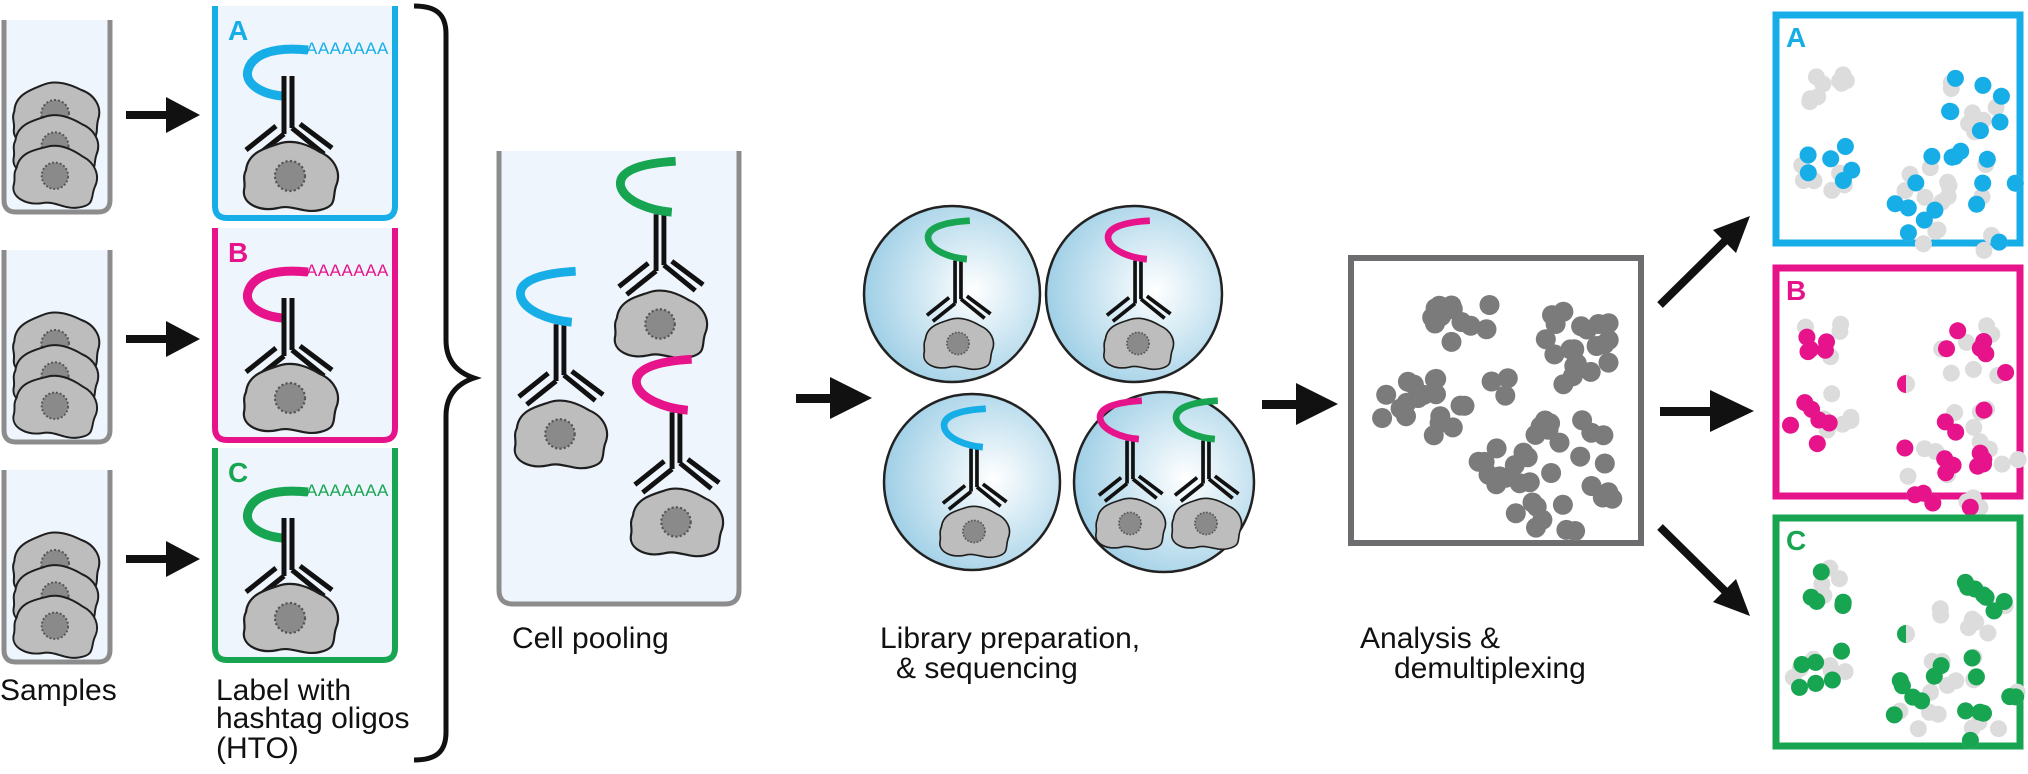  Describe the element at coordinates (1703, 570) in the screenshot. I see `arrow-to-result-c-icon` at that location.